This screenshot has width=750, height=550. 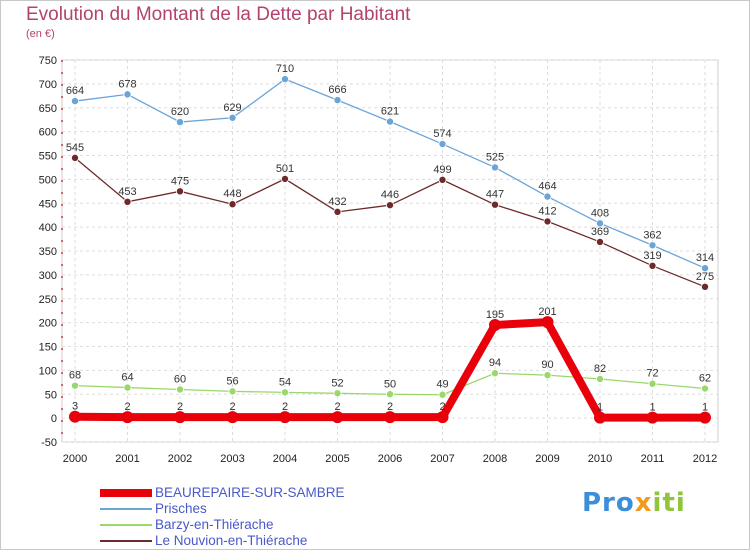 What do you see at coordinates (442, 134) in the screenshot?
I see `data-label: 574` at bounding box center [442, 134].